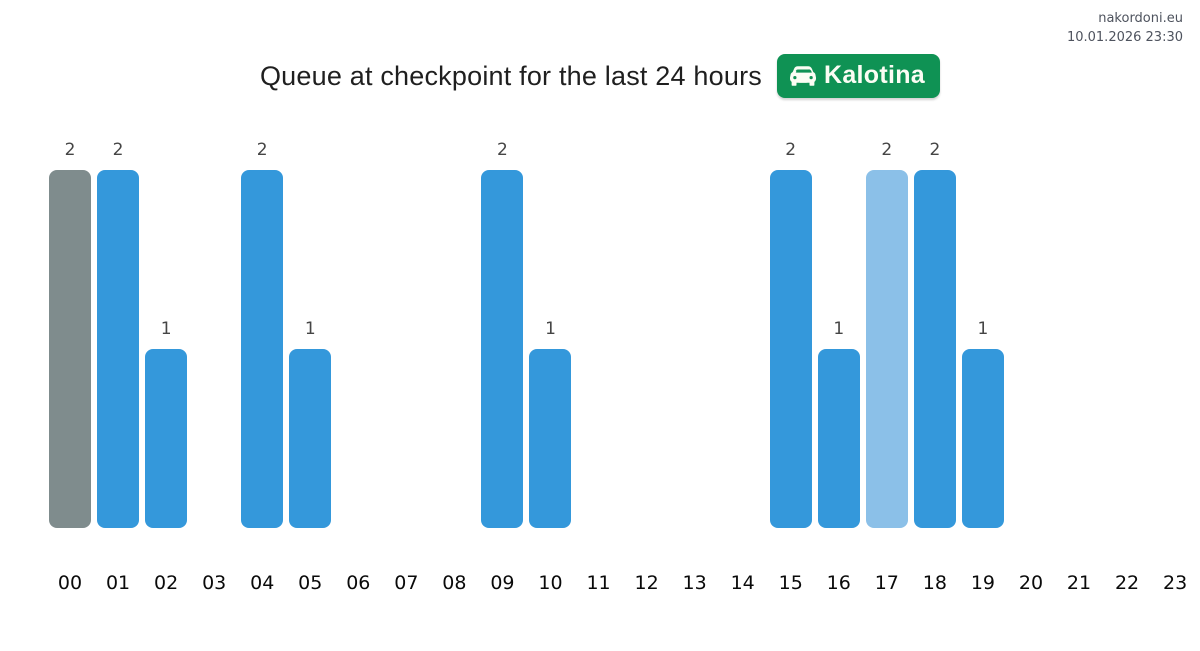 This screenshot has width=1200, height=651. I want to click on bar-hour-01: 2, so click(118, 334).